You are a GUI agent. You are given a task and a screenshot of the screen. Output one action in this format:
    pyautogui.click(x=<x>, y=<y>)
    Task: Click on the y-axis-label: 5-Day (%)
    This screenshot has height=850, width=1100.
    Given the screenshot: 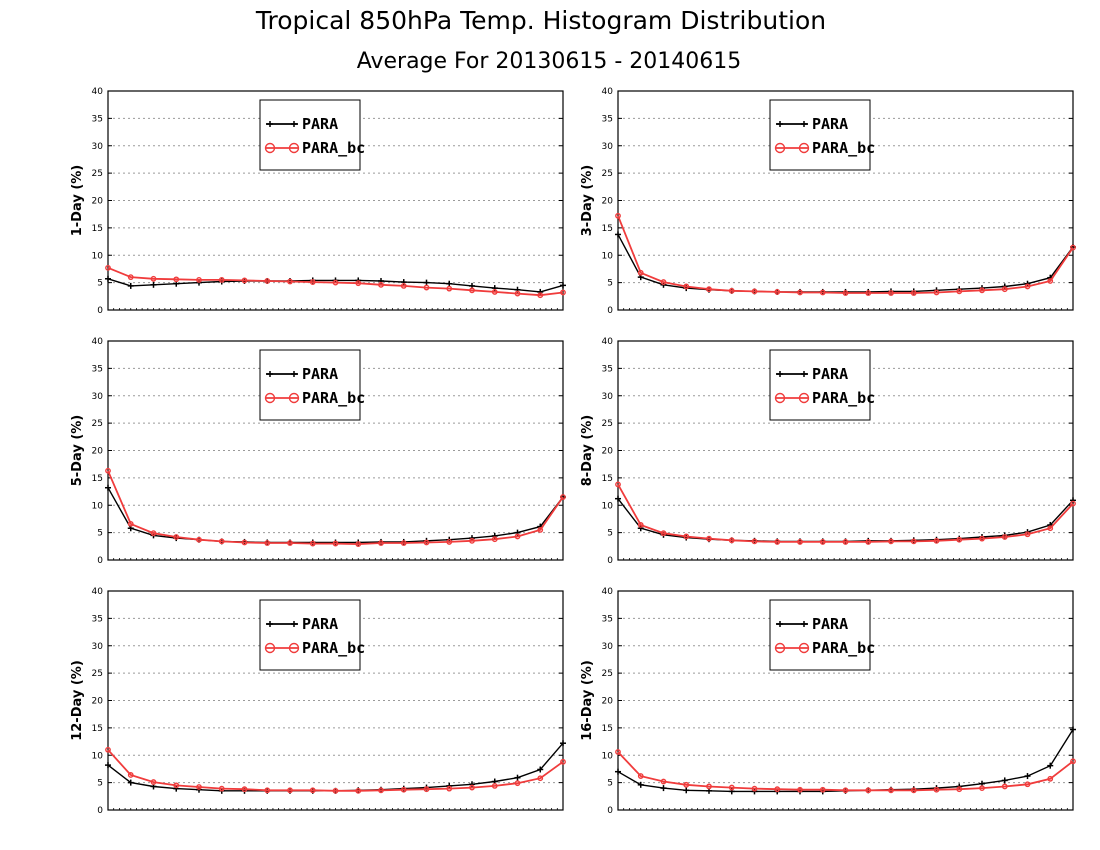 What is the action you would take?
    pyautogui.click(x=77, y=451)
    